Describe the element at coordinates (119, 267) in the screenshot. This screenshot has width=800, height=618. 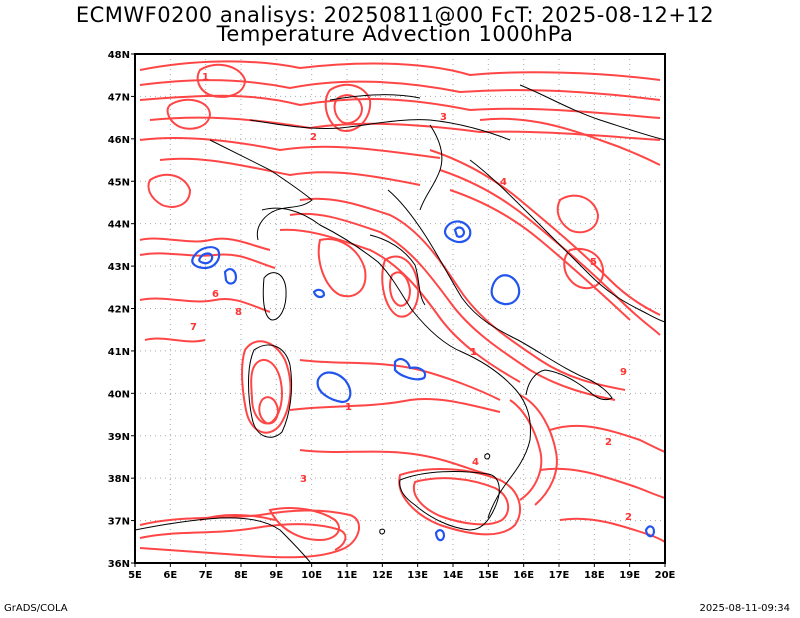
I see `lat-tick-label: 43N` at that location.